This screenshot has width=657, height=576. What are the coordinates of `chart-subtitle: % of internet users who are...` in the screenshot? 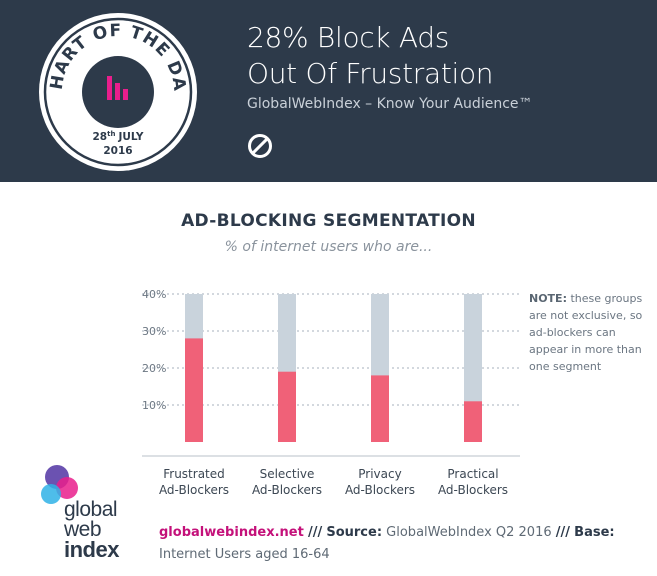 It's located at (328, 247).